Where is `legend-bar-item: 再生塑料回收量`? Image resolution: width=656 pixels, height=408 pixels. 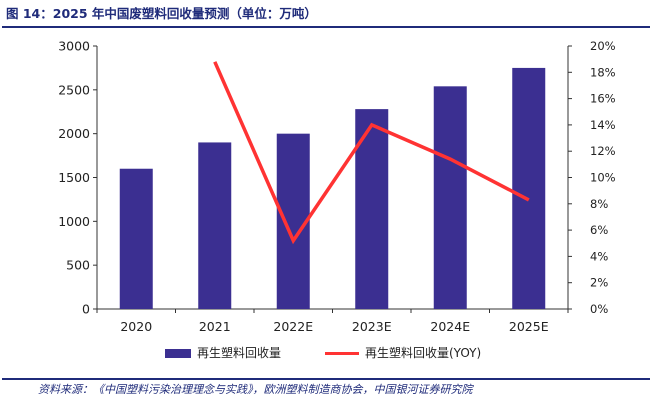 legend-bar-item: 再生塑料回收量 is located at coordinates (223, 353).